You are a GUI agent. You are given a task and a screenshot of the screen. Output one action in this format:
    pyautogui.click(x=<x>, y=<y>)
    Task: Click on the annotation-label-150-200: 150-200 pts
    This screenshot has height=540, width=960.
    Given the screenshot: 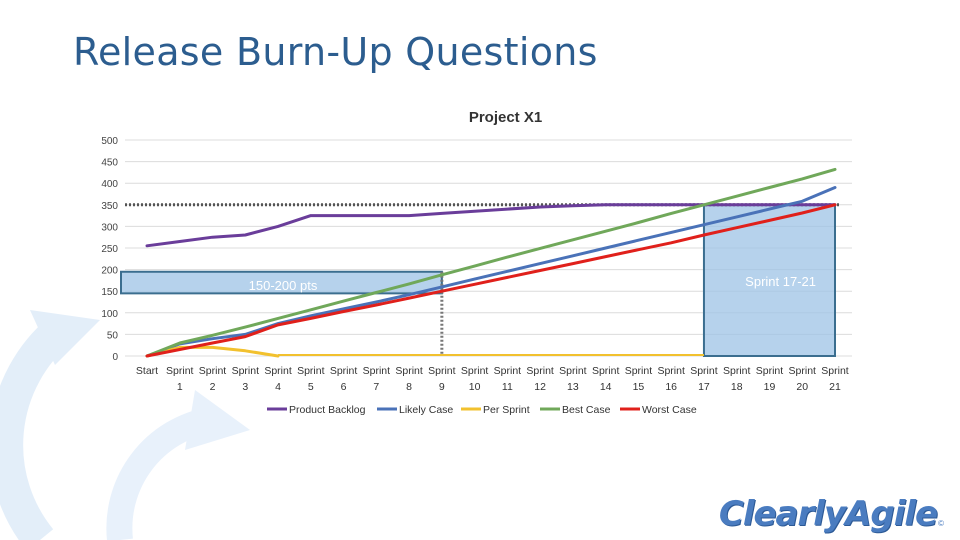 What is the action you would take?
    pyautogui.click(x=283, y=285)
    